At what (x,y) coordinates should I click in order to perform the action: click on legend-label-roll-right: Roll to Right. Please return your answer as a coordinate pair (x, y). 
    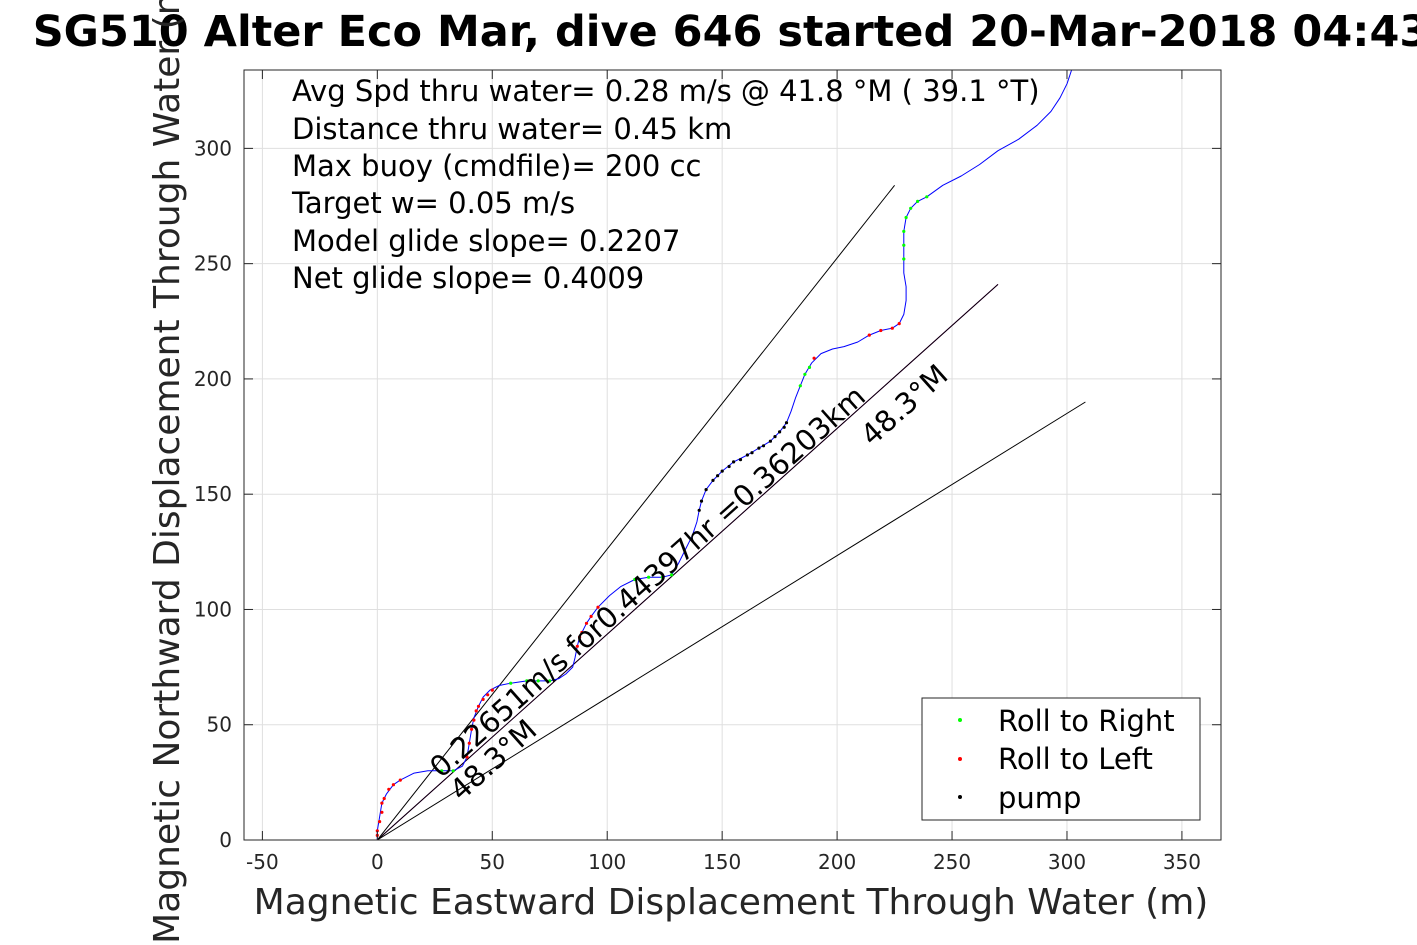
    Looking at the image, I should click on (1086, 721).